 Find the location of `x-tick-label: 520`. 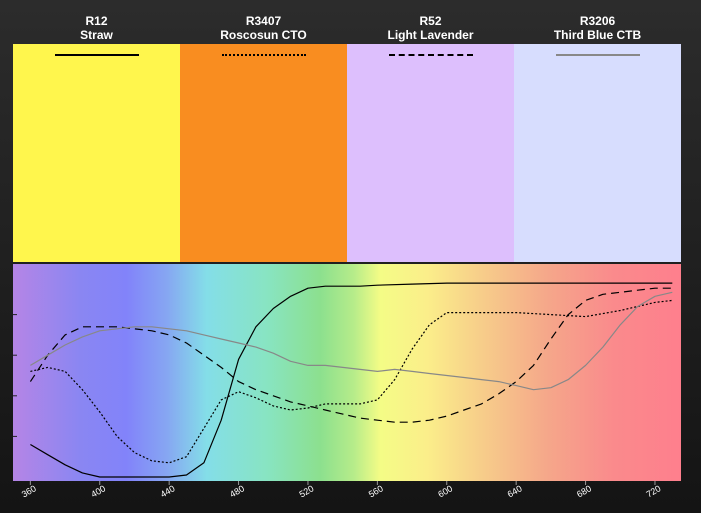

x-tick-label: 520 is located at coordinates (306, 491).